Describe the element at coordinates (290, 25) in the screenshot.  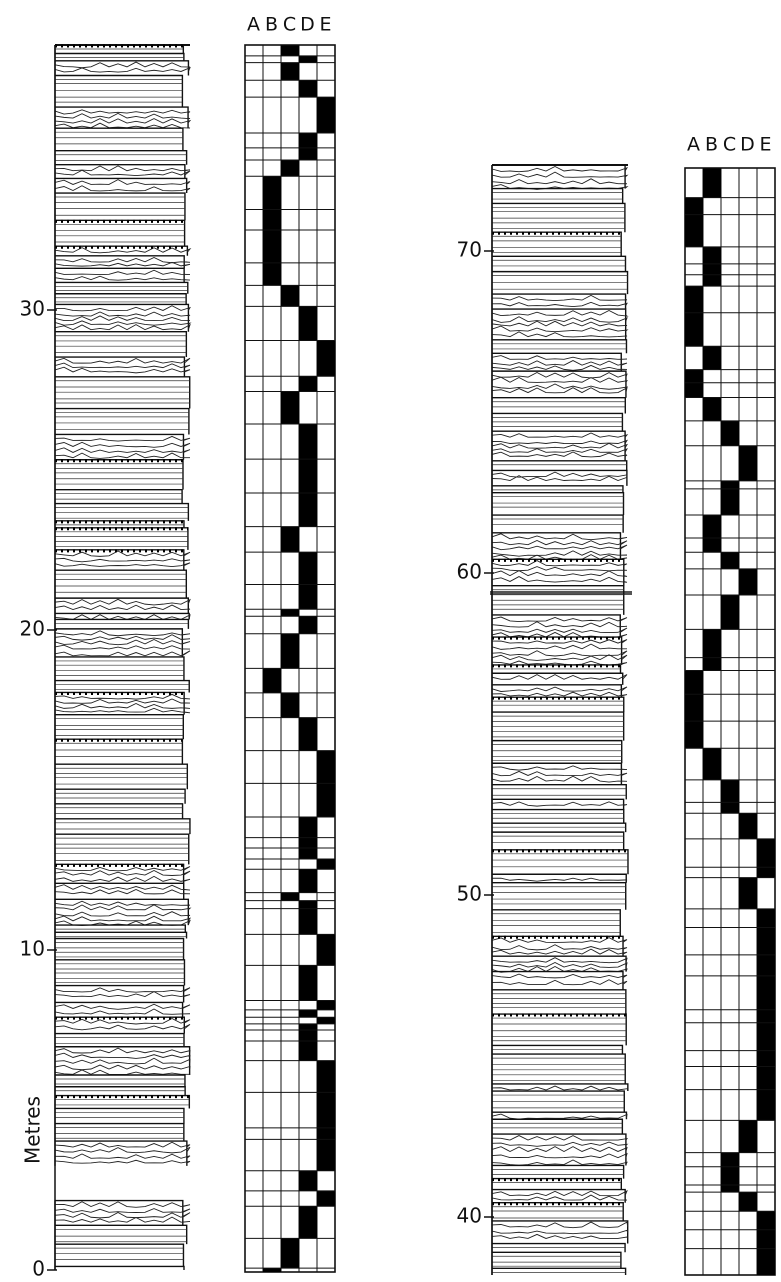
I see `facies-header: C` at that location.